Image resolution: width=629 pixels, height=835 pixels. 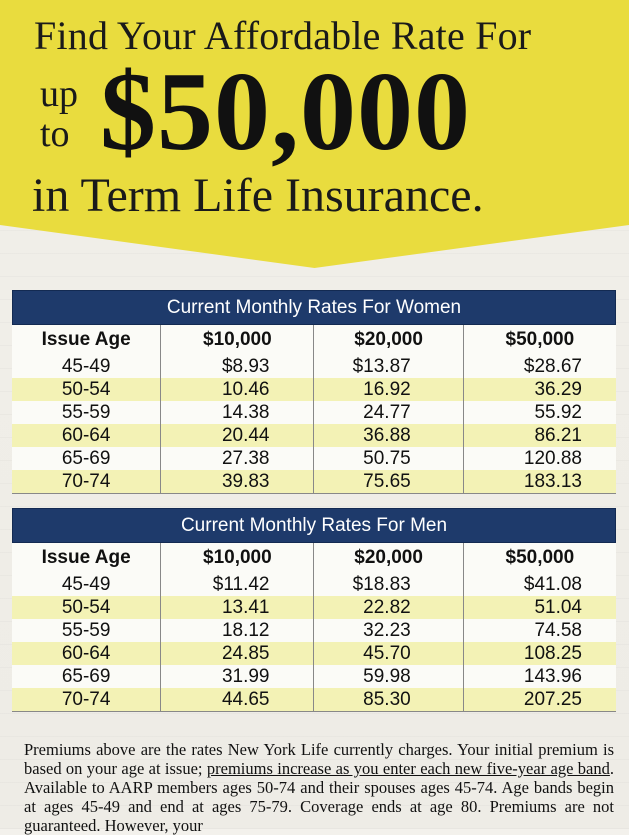 I want to click on rate-cell: 59.98, so click(x=388, y=676).